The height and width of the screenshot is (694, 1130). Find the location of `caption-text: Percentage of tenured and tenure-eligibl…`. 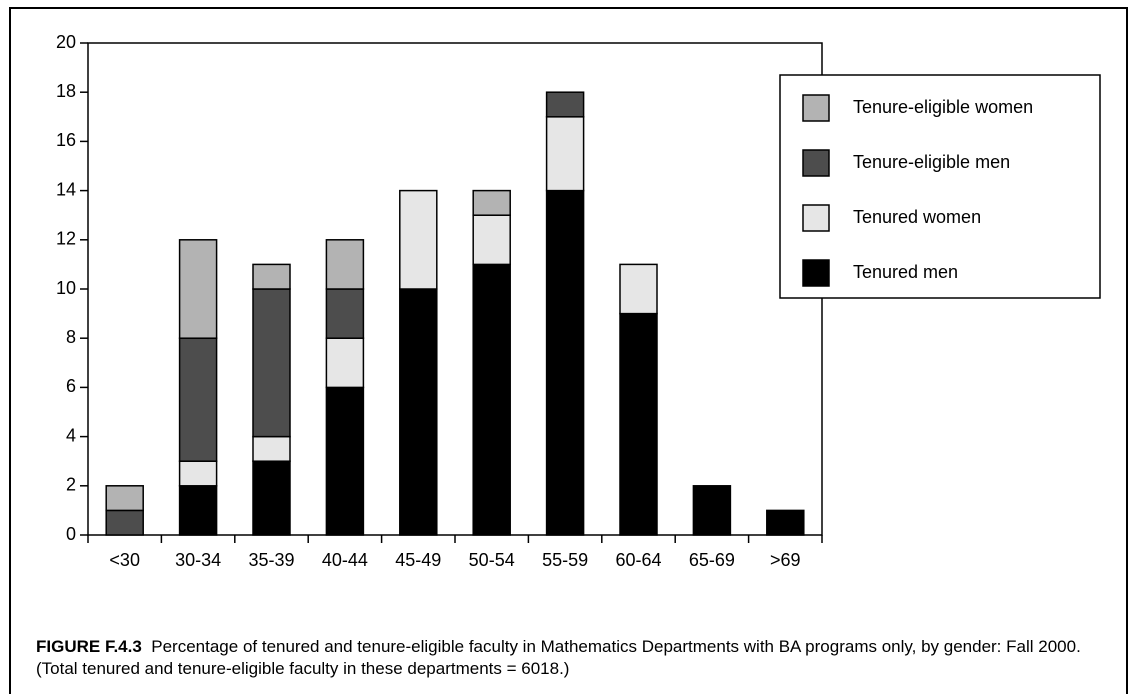

caption-text: Percentage of tenured and tenure-eligibl… is located at coordinates (558, 657).